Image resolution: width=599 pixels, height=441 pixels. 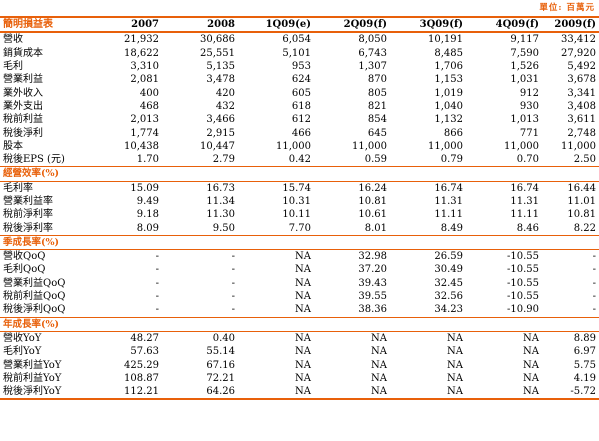 What do you see at coordinates (147, 201) in the screenshot?
I see `table-cell: 9.49` at bounding box center [147, 201].